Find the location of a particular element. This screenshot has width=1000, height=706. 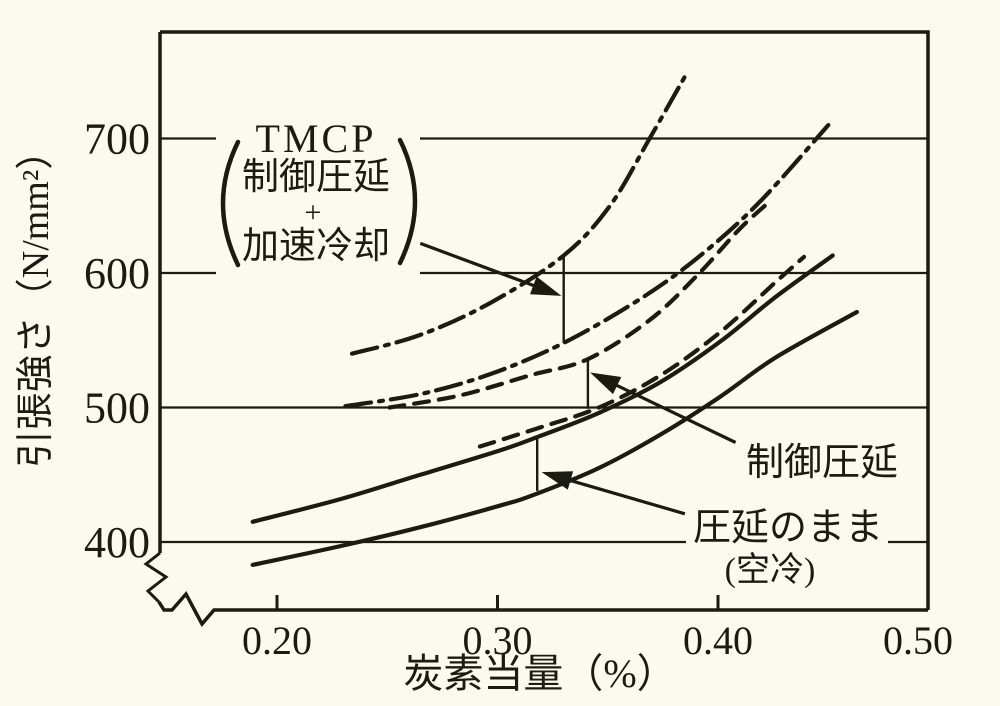

x-tick-label-0.30: 0.30 is located at coordinates (498, 640).